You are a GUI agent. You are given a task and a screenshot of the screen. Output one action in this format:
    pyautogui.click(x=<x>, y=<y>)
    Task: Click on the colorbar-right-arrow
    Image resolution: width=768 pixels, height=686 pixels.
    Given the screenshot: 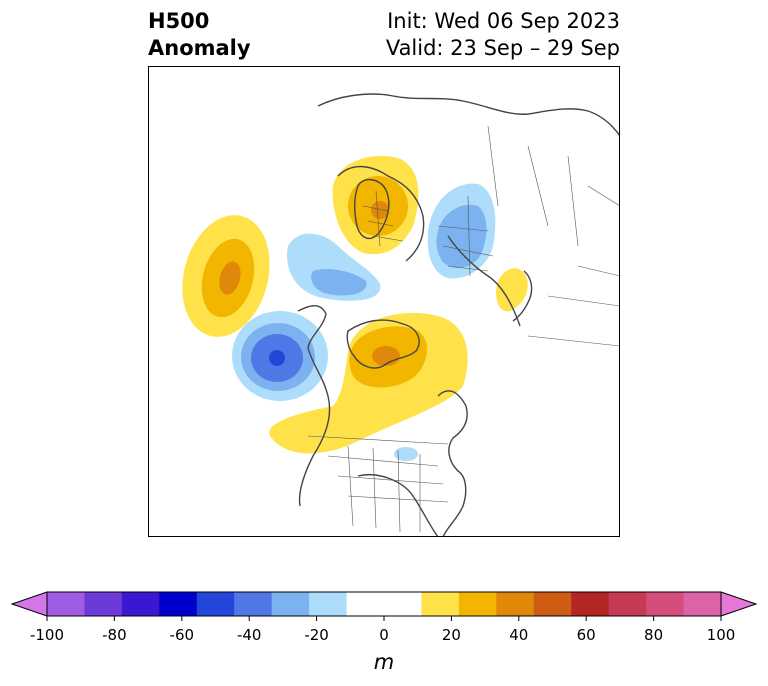 What is the action you would take?
    pyautogui.click(x=738, y=604)
    